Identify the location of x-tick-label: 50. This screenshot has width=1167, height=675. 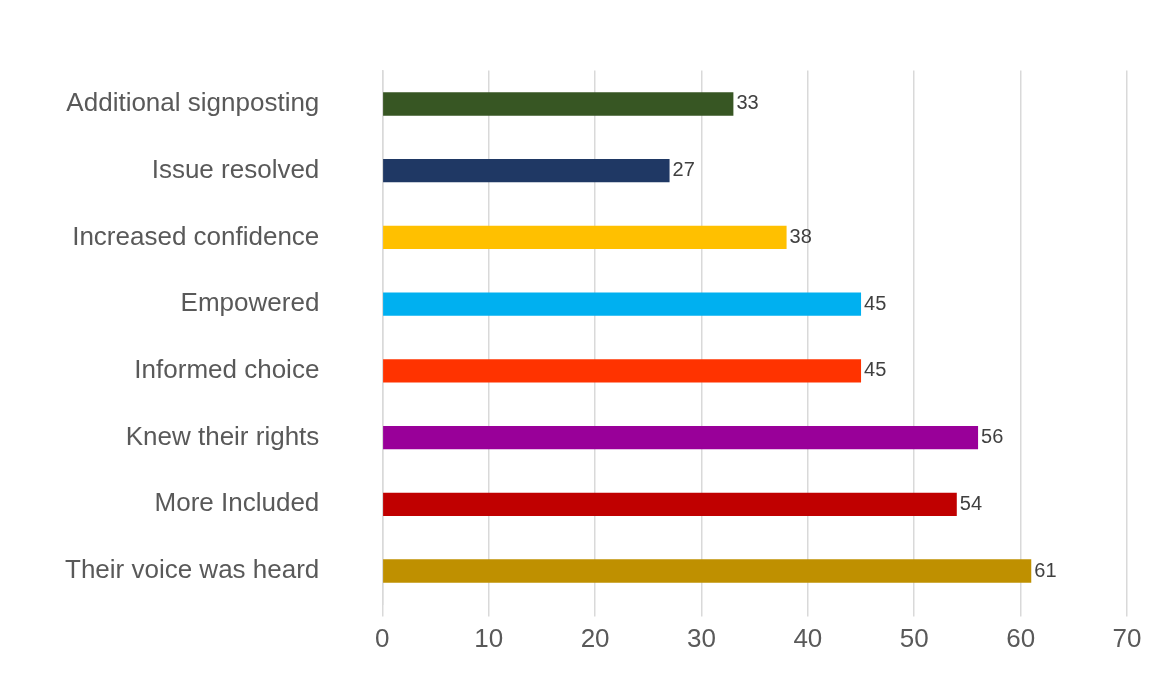
(914, 638).